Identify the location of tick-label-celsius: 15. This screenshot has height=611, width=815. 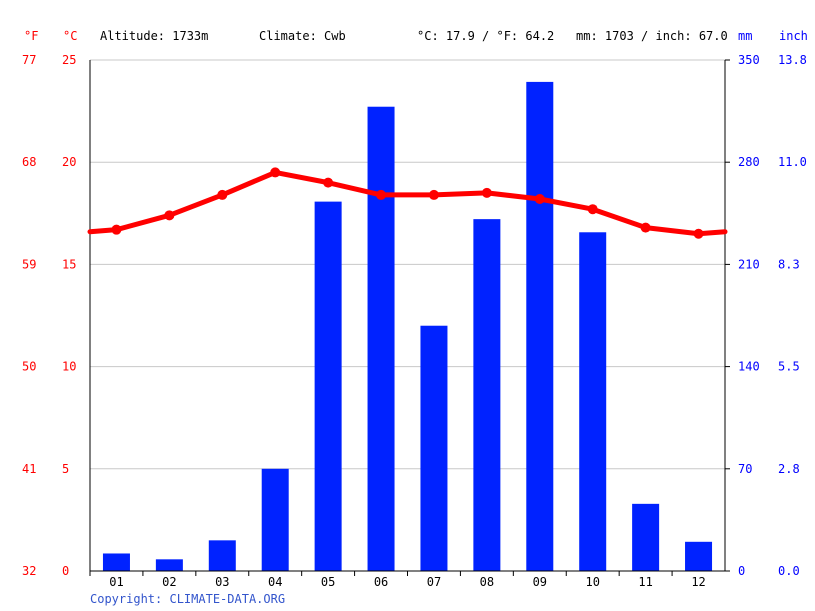
(69, 264).